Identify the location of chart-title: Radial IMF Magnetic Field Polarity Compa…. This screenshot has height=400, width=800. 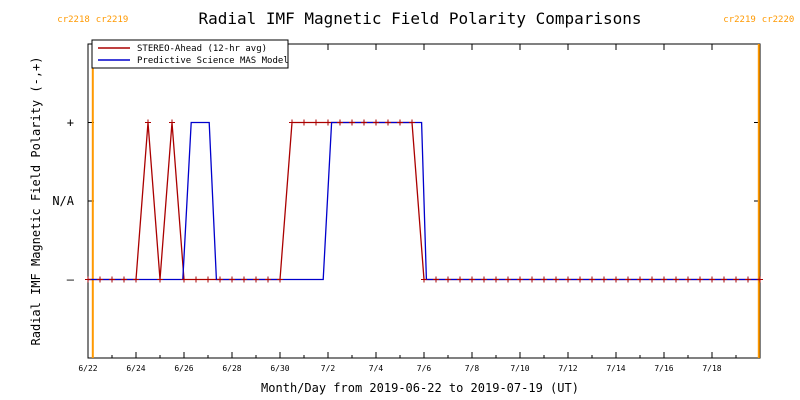
(419, 18).